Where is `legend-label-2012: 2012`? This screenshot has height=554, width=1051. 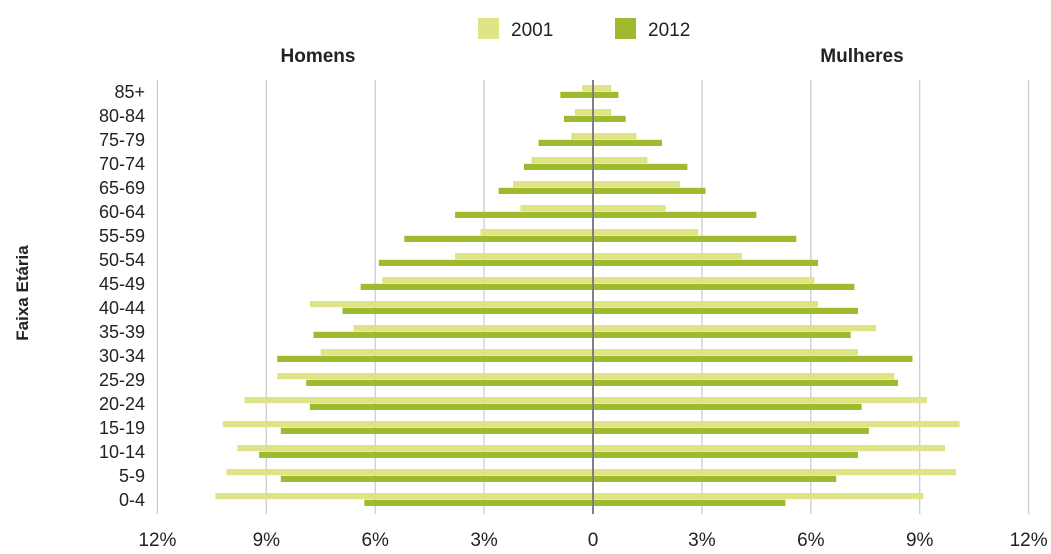
legend-label-2012: 2012 is located at coordinates (669, 30).